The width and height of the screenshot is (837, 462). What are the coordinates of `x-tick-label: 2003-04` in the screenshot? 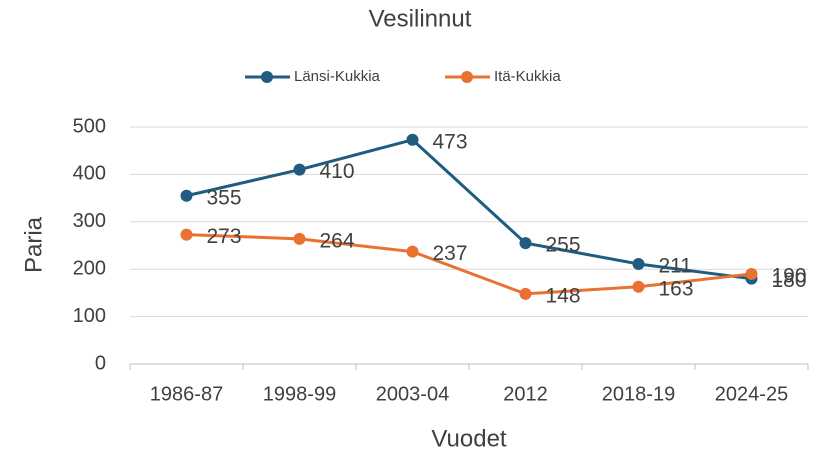 It's located at (412, 394).